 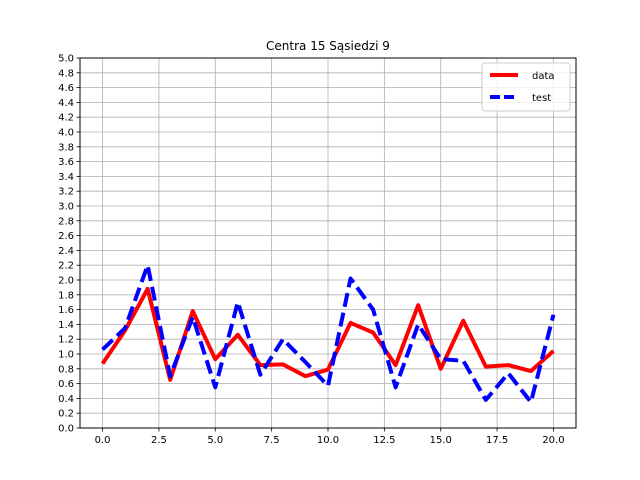 I want to click on legend-box, so click(x=526, y=87).